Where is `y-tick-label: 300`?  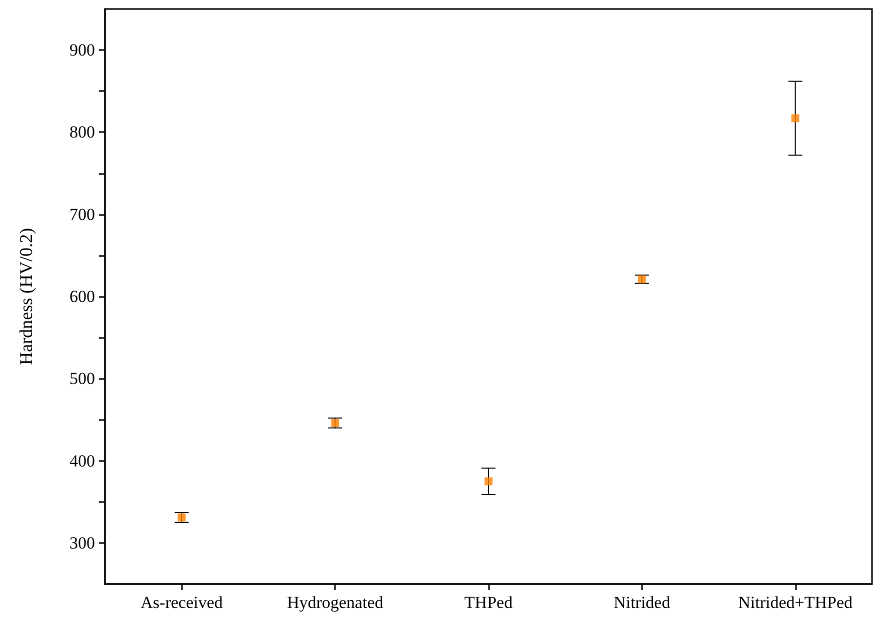 y-tick-label: 300 is located at coordinates (82, 542).